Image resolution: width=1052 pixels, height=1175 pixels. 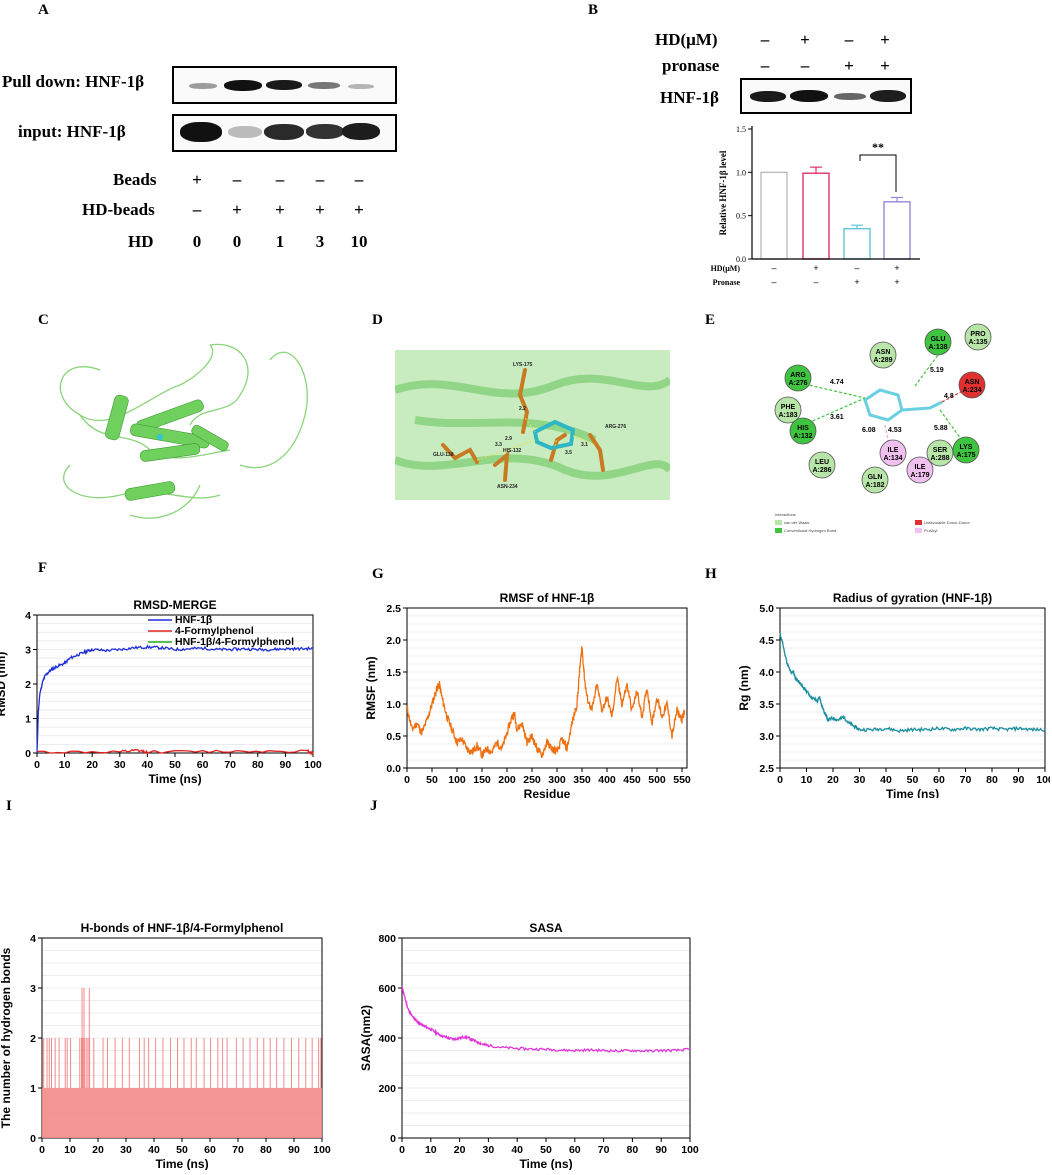 What do you see at coordinates (937, 347) in the screenshot?
I see `residue-id: A:138` at bounding box center [937, 347].